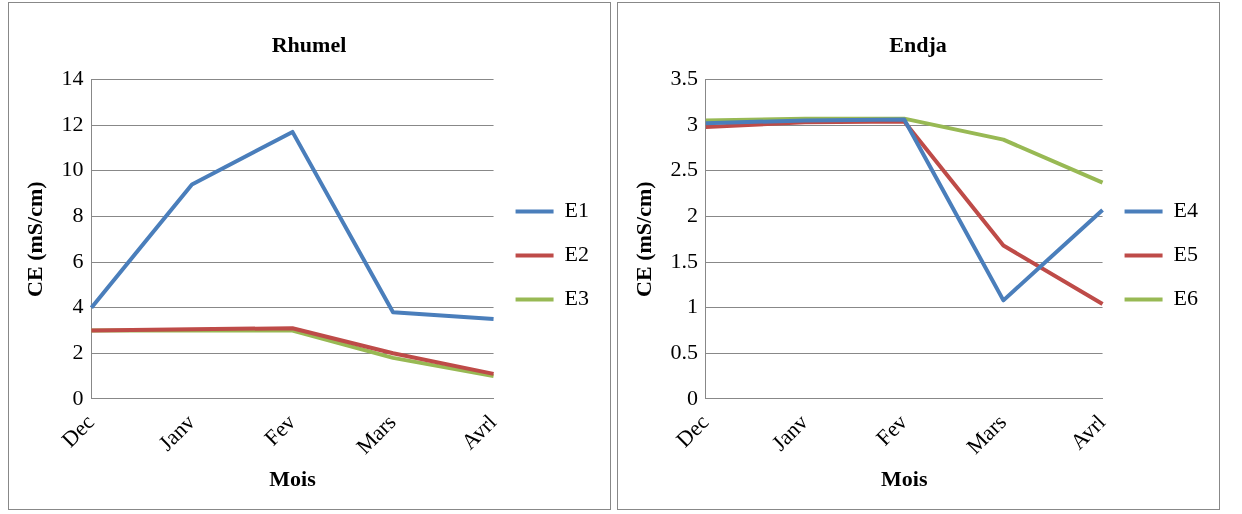 This screenshot has width=1242, height=514. What do you see at coordinates (1186, 298) in the screenshot?
I see `legend-label: E6` at bounding box center [1186, 298].